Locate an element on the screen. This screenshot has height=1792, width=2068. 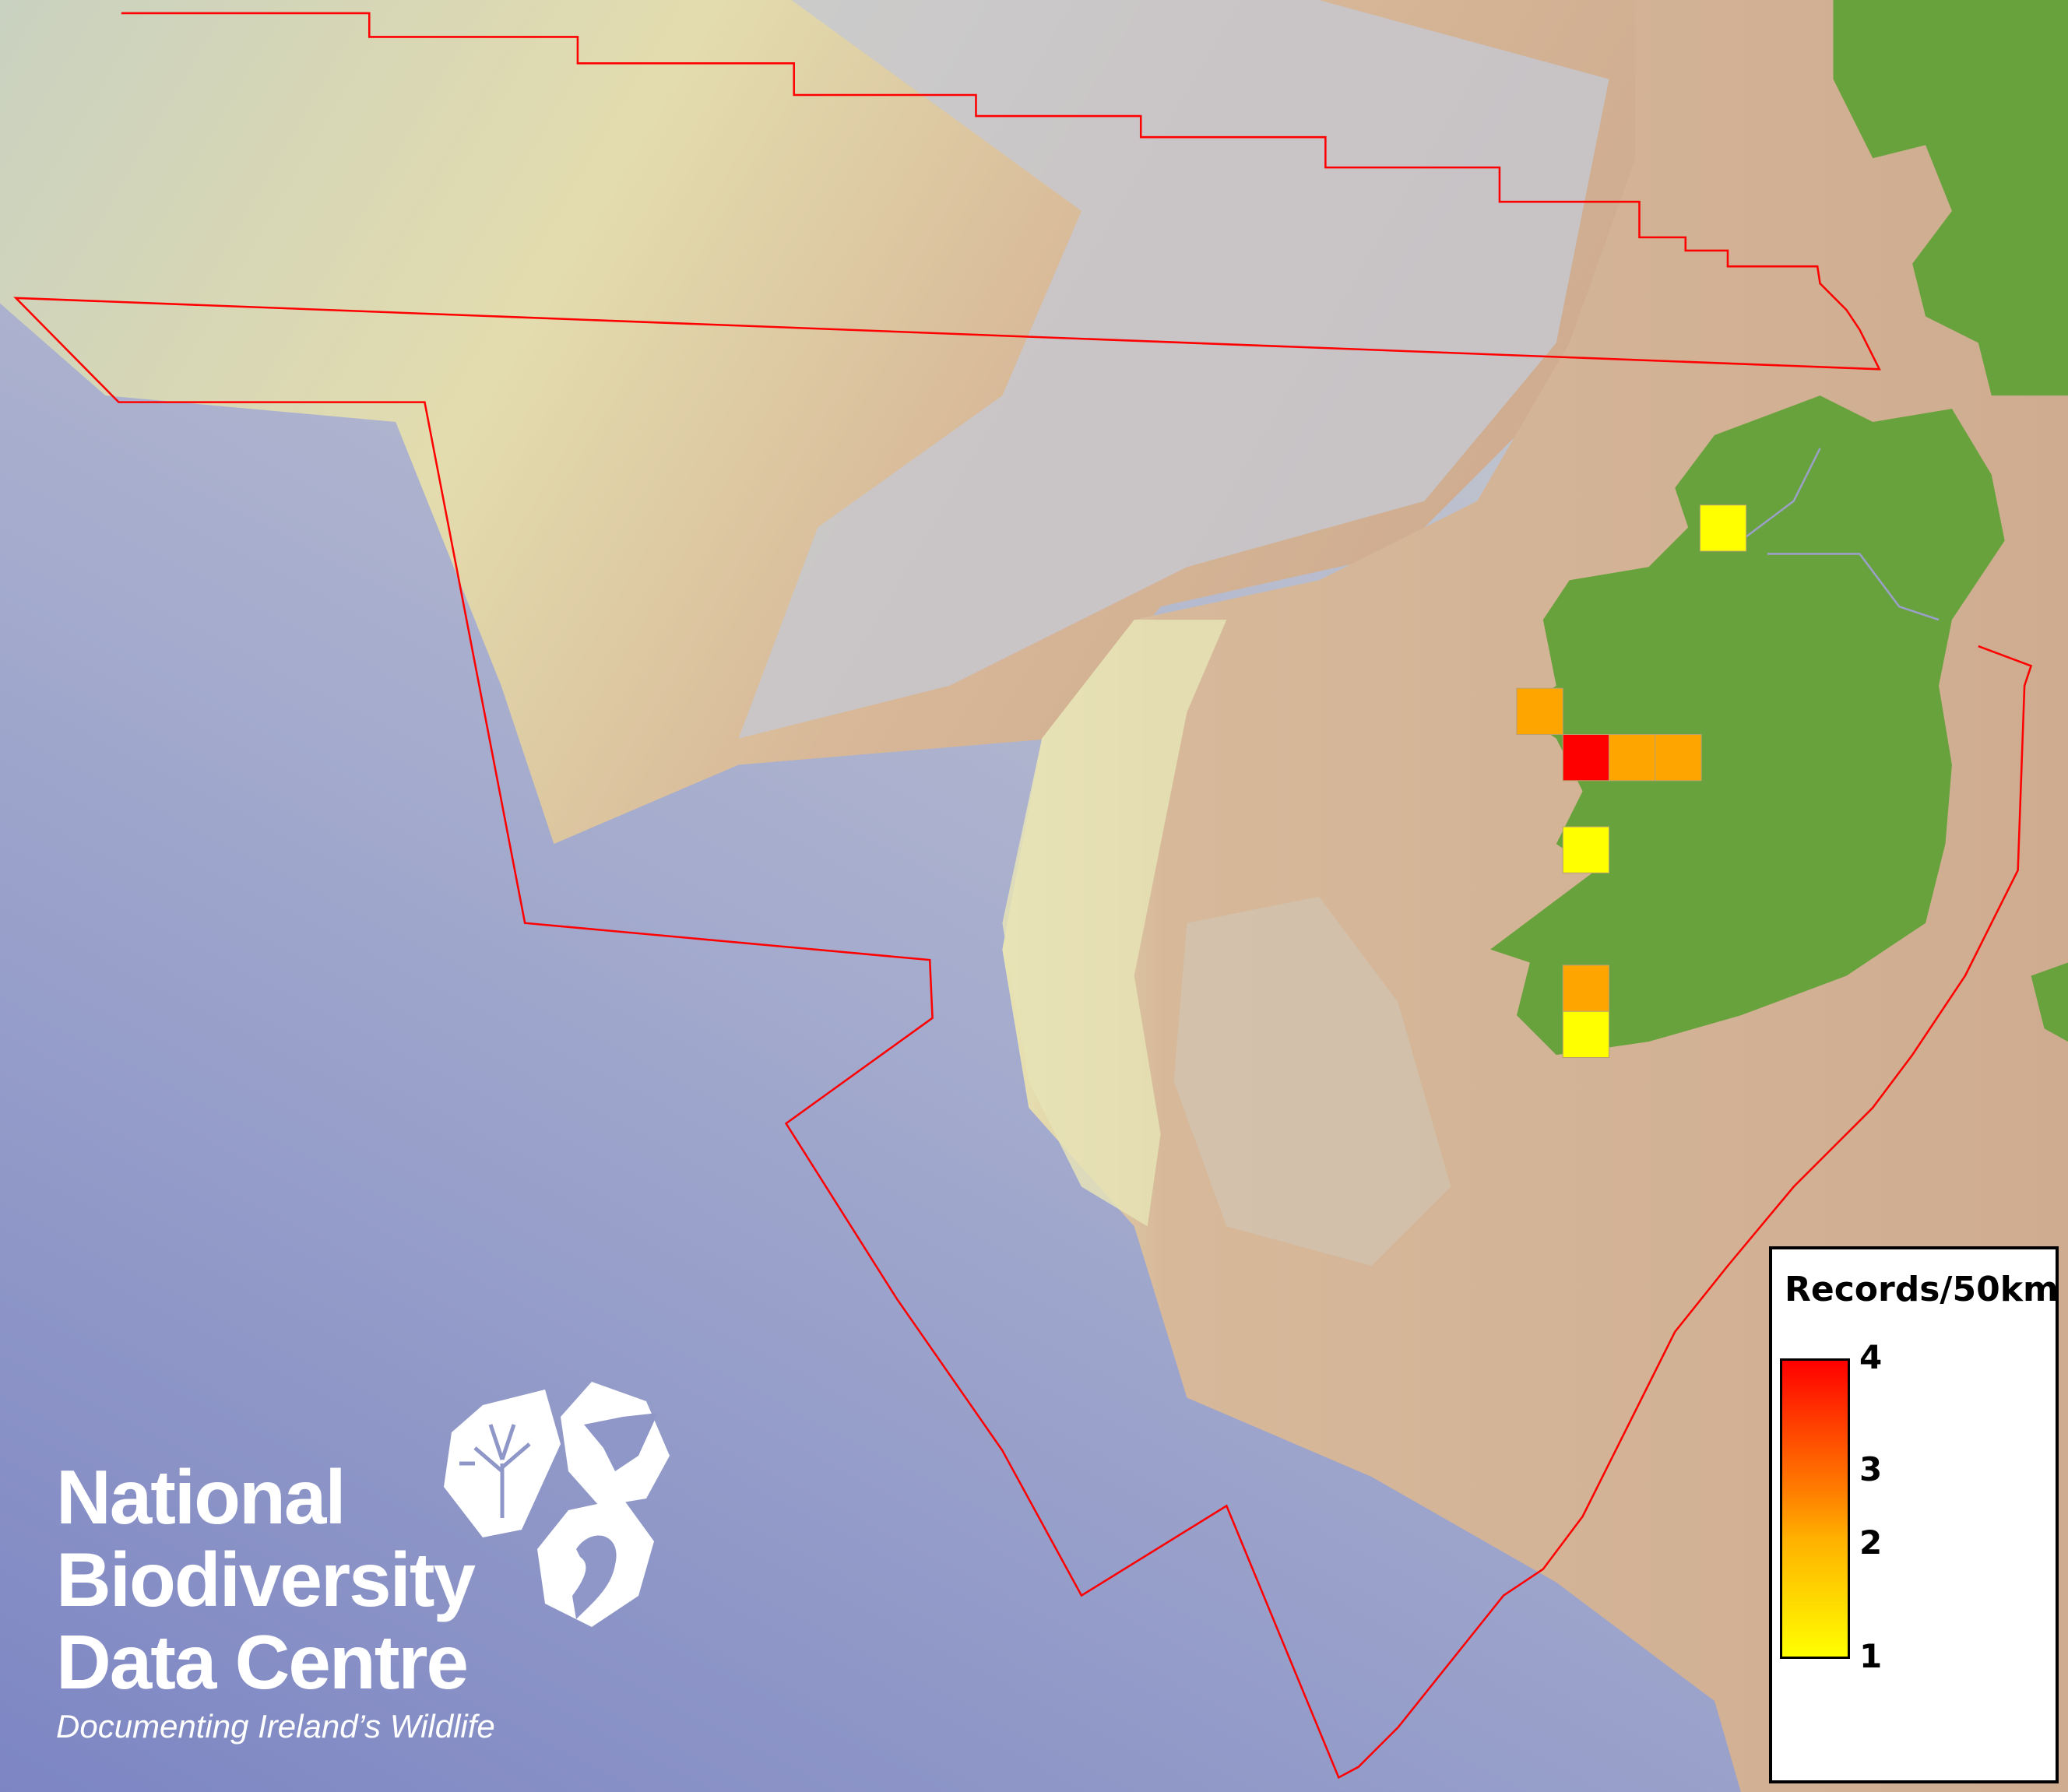
logo-line-3: Data Centre is located at coordinates (262, 1662).